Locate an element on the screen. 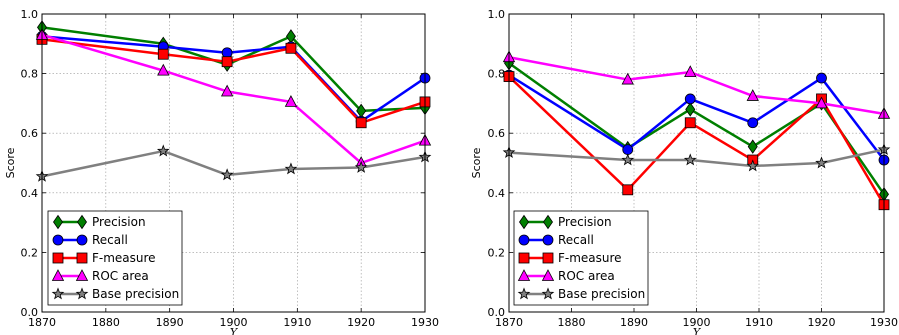 The image size is (899, 335). series-line-roc-area is located at coordinates (696, 85).